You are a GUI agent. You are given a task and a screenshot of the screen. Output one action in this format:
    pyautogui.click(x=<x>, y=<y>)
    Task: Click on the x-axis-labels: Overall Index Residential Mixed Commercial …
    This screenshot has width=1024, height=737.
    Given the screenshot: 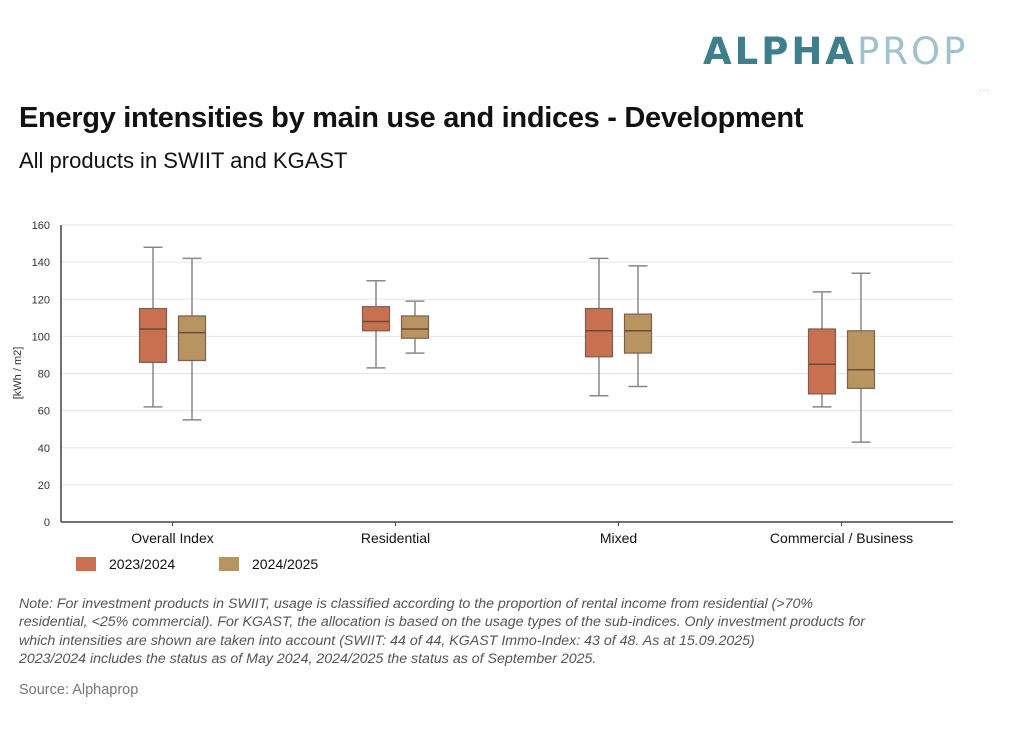 What is the action you would take?
    pyautogui.click(x=522, y=538)
    